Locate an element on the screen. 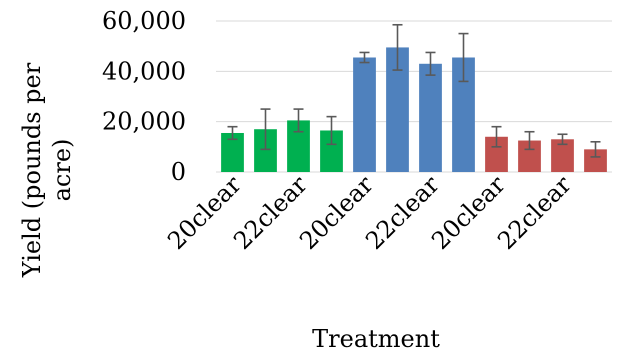  y-axis-title-line: acre) is located at coordinates (62, 170).